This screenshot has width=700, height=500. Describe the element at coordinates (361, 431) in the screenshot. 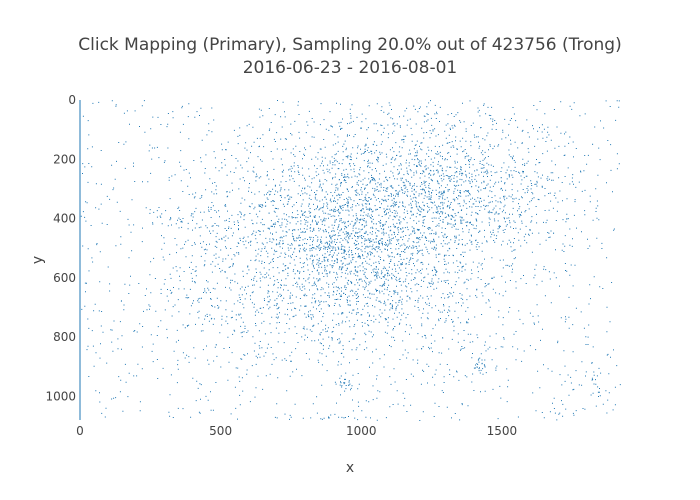

I see `x-tick-label: 1000` at that location.